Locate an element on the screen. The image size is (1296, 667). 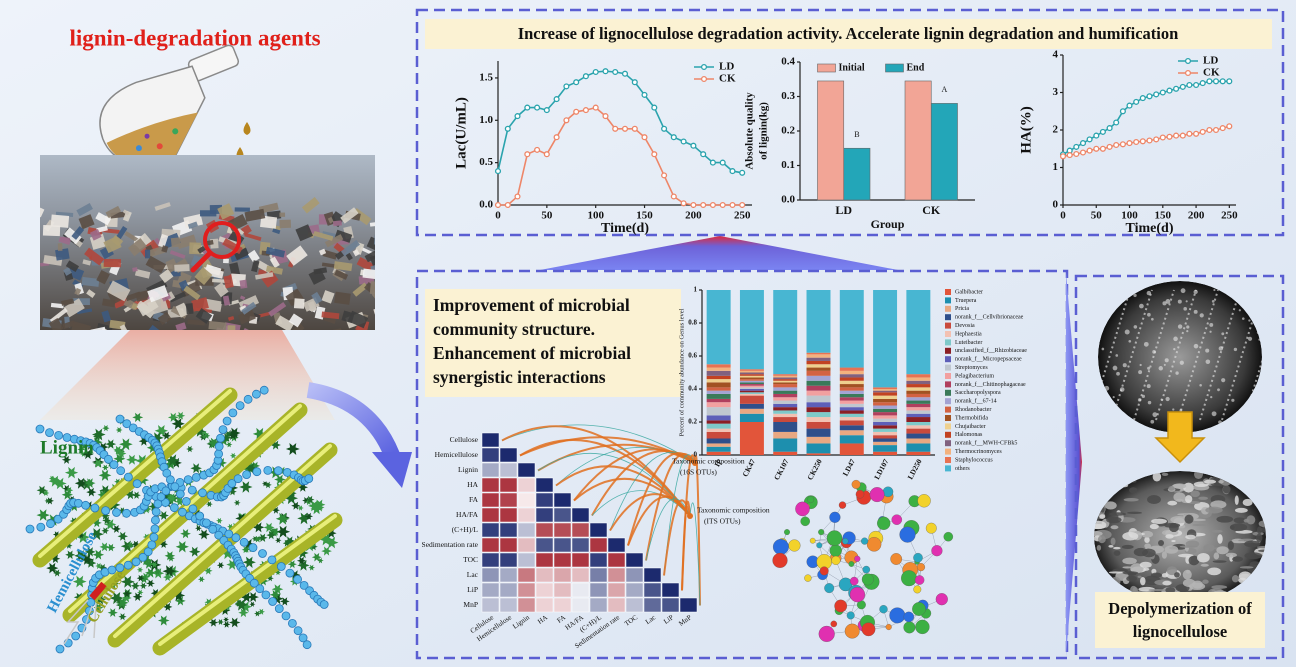
legend-label: unclassified_f__Rhizobiaceae is located at coordinates (991, 350).